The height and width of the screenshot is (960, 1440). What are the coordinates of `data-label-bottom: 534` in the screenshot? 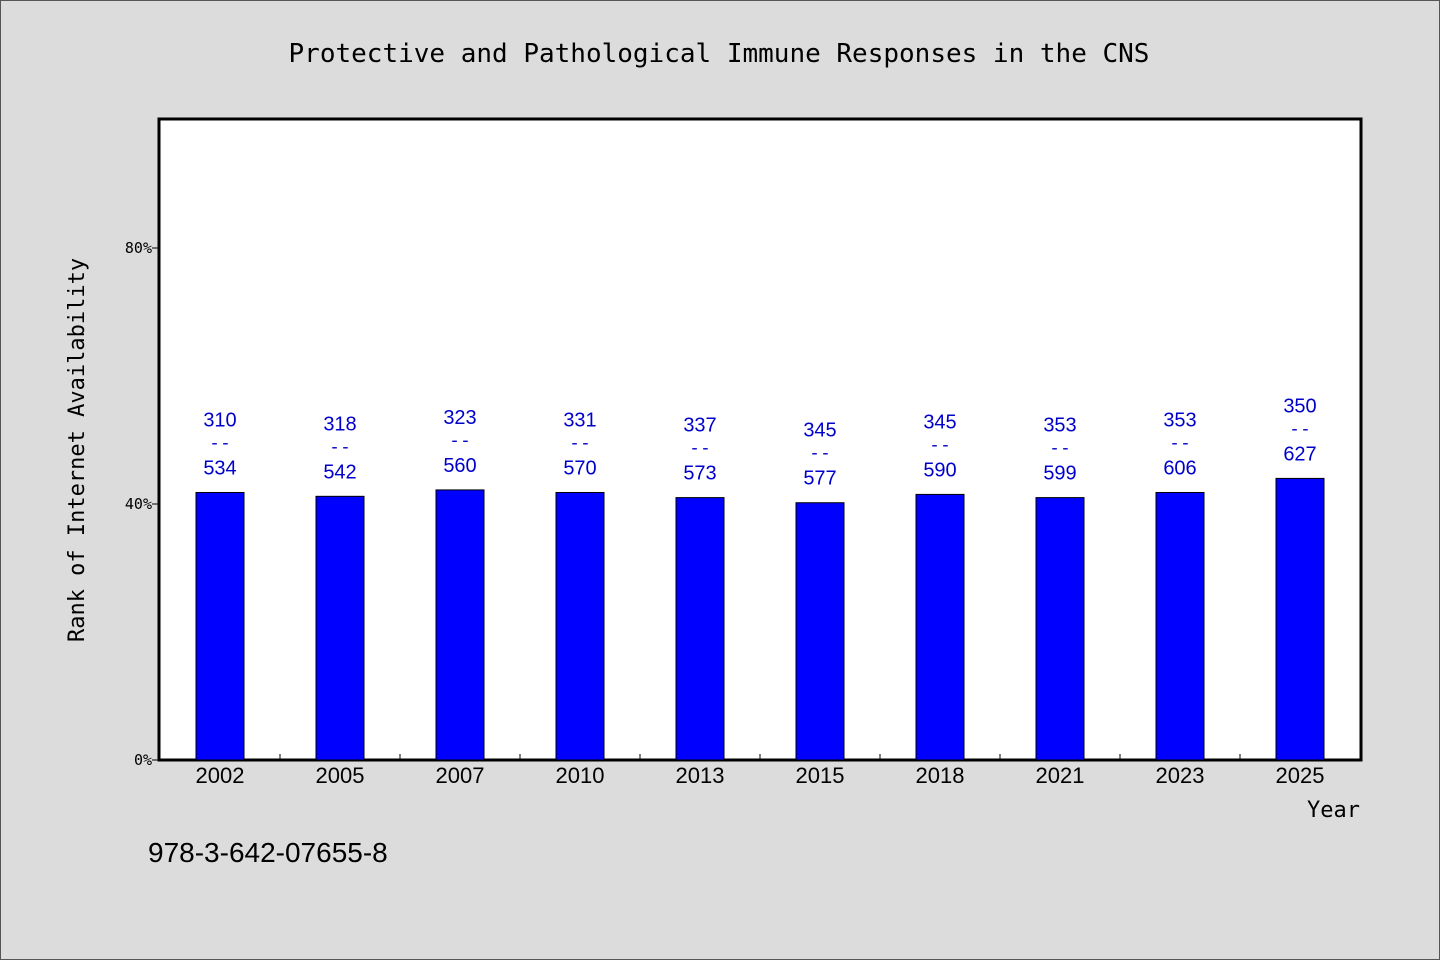 It's located at (219, 468).